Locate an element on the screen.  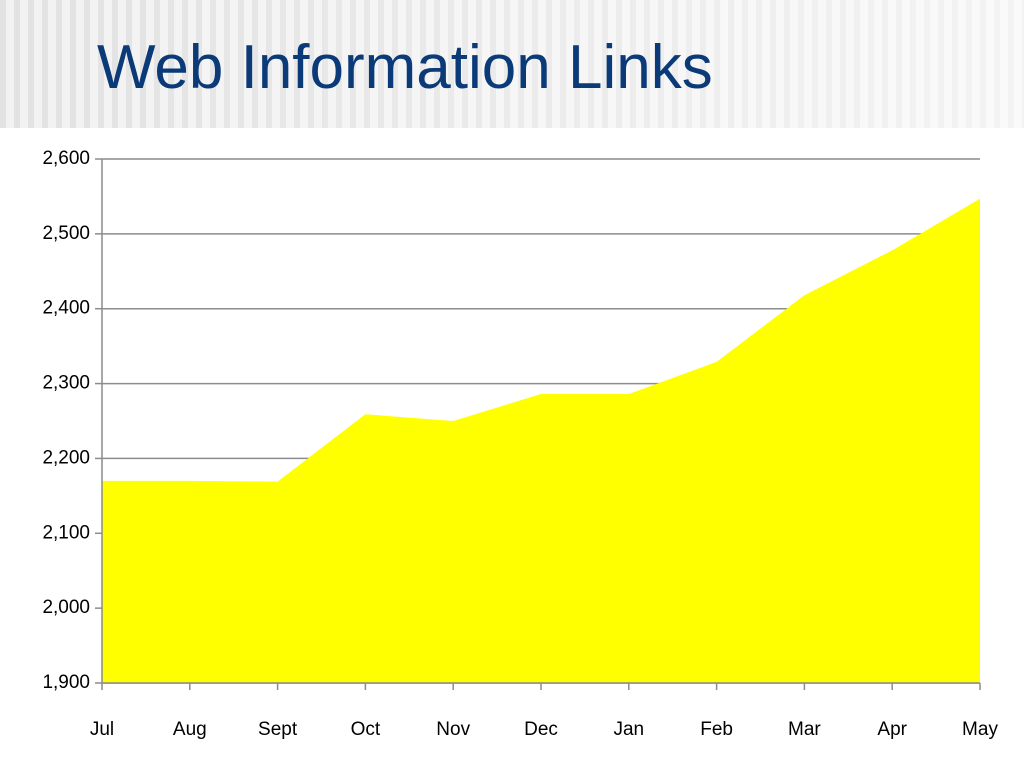
x-tick-label: Sept is located at coordinates (278, 729).